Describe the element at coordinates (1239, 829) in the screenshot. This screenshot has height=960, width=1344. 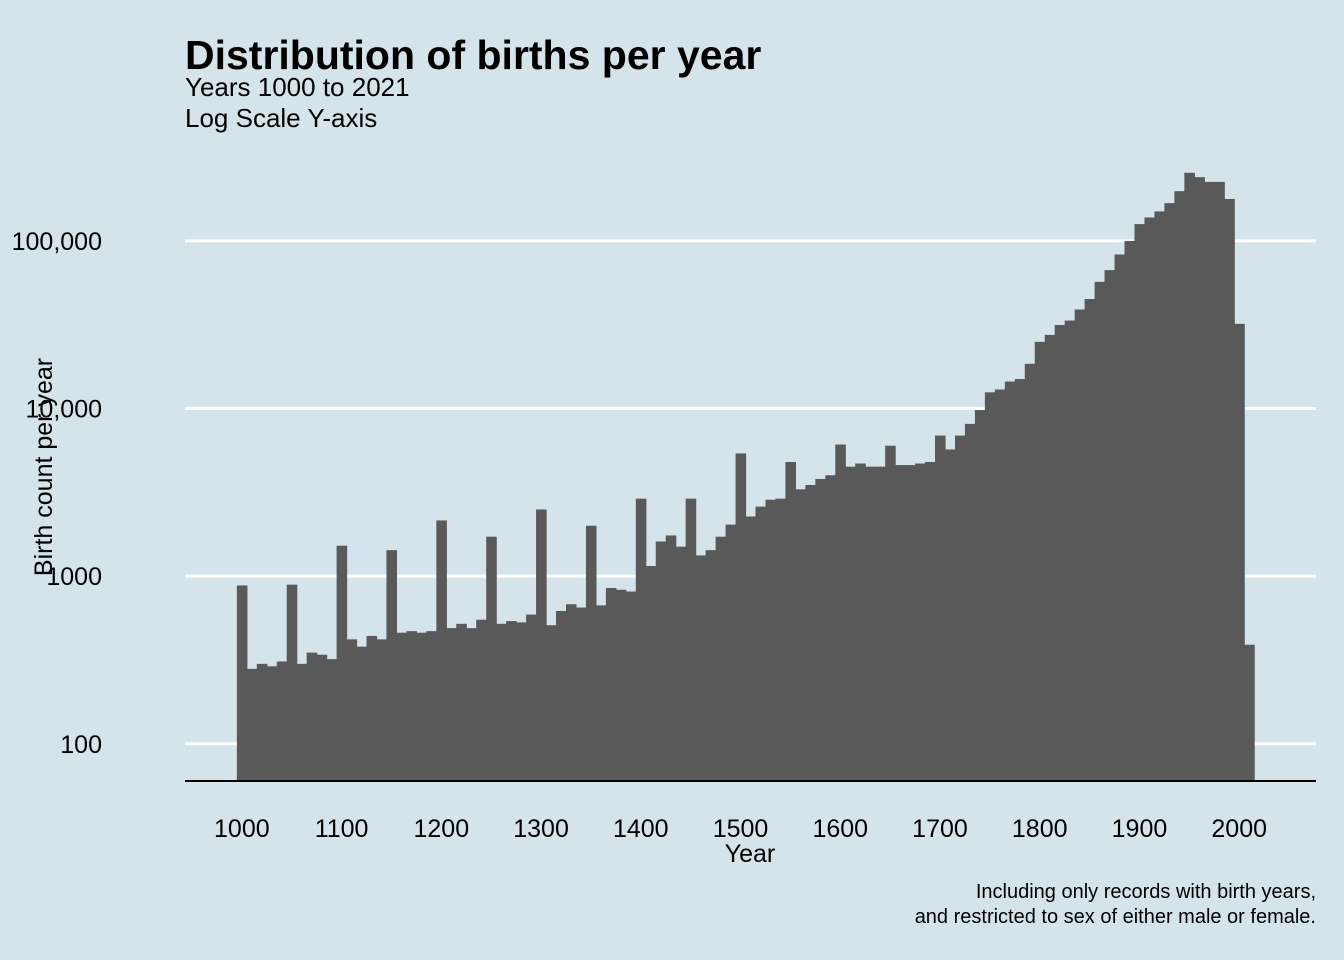
I see `x-tick-label: 2000` at that location.